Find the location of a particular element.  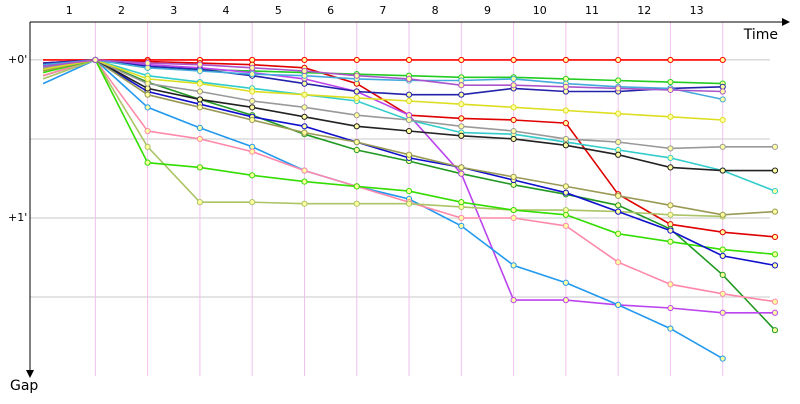

x-tick-label: 2 is located at coordinates (121, 10).